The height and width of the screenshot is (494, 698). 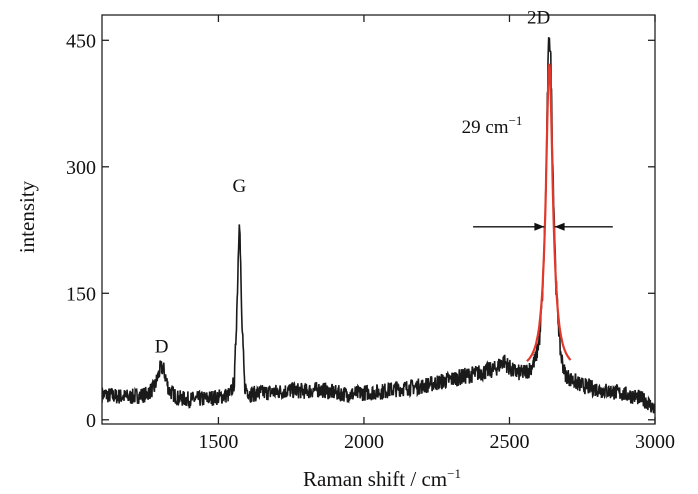 What do you see at coordinates (81, 294) in the screenshot?
I see `y-tick-label: 150` at bounding box center [81, 294].